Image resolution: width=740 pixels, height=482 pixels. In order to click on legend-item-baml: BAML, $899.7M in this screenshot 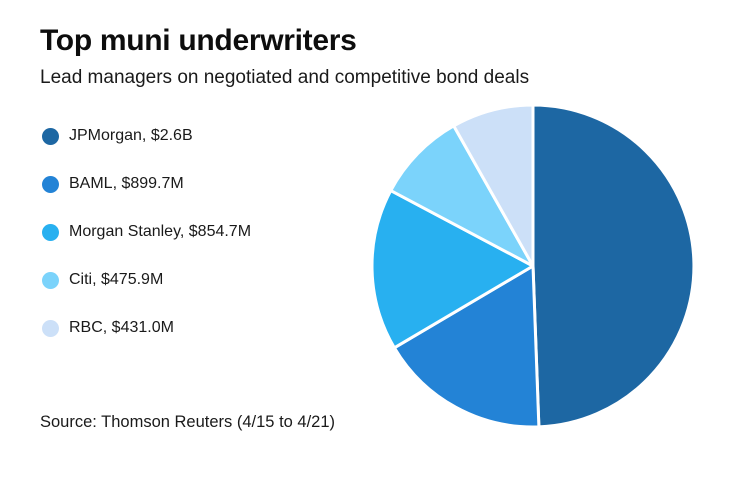, I will do `click(146, 184)`.